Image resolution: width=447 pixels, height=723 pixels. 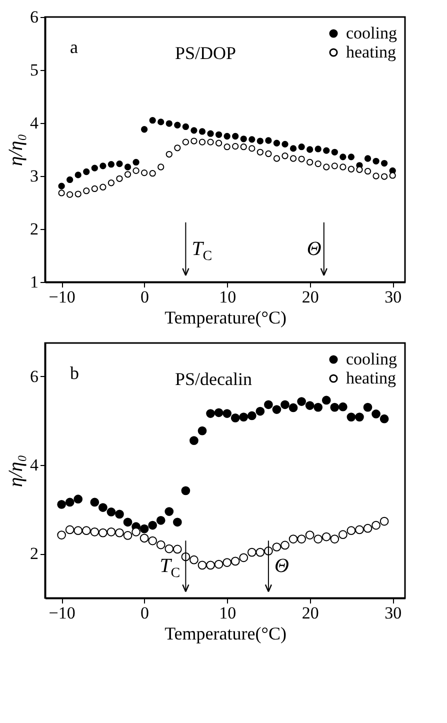 I want to click on legend-label: cooling, so click(x=372, y=33).